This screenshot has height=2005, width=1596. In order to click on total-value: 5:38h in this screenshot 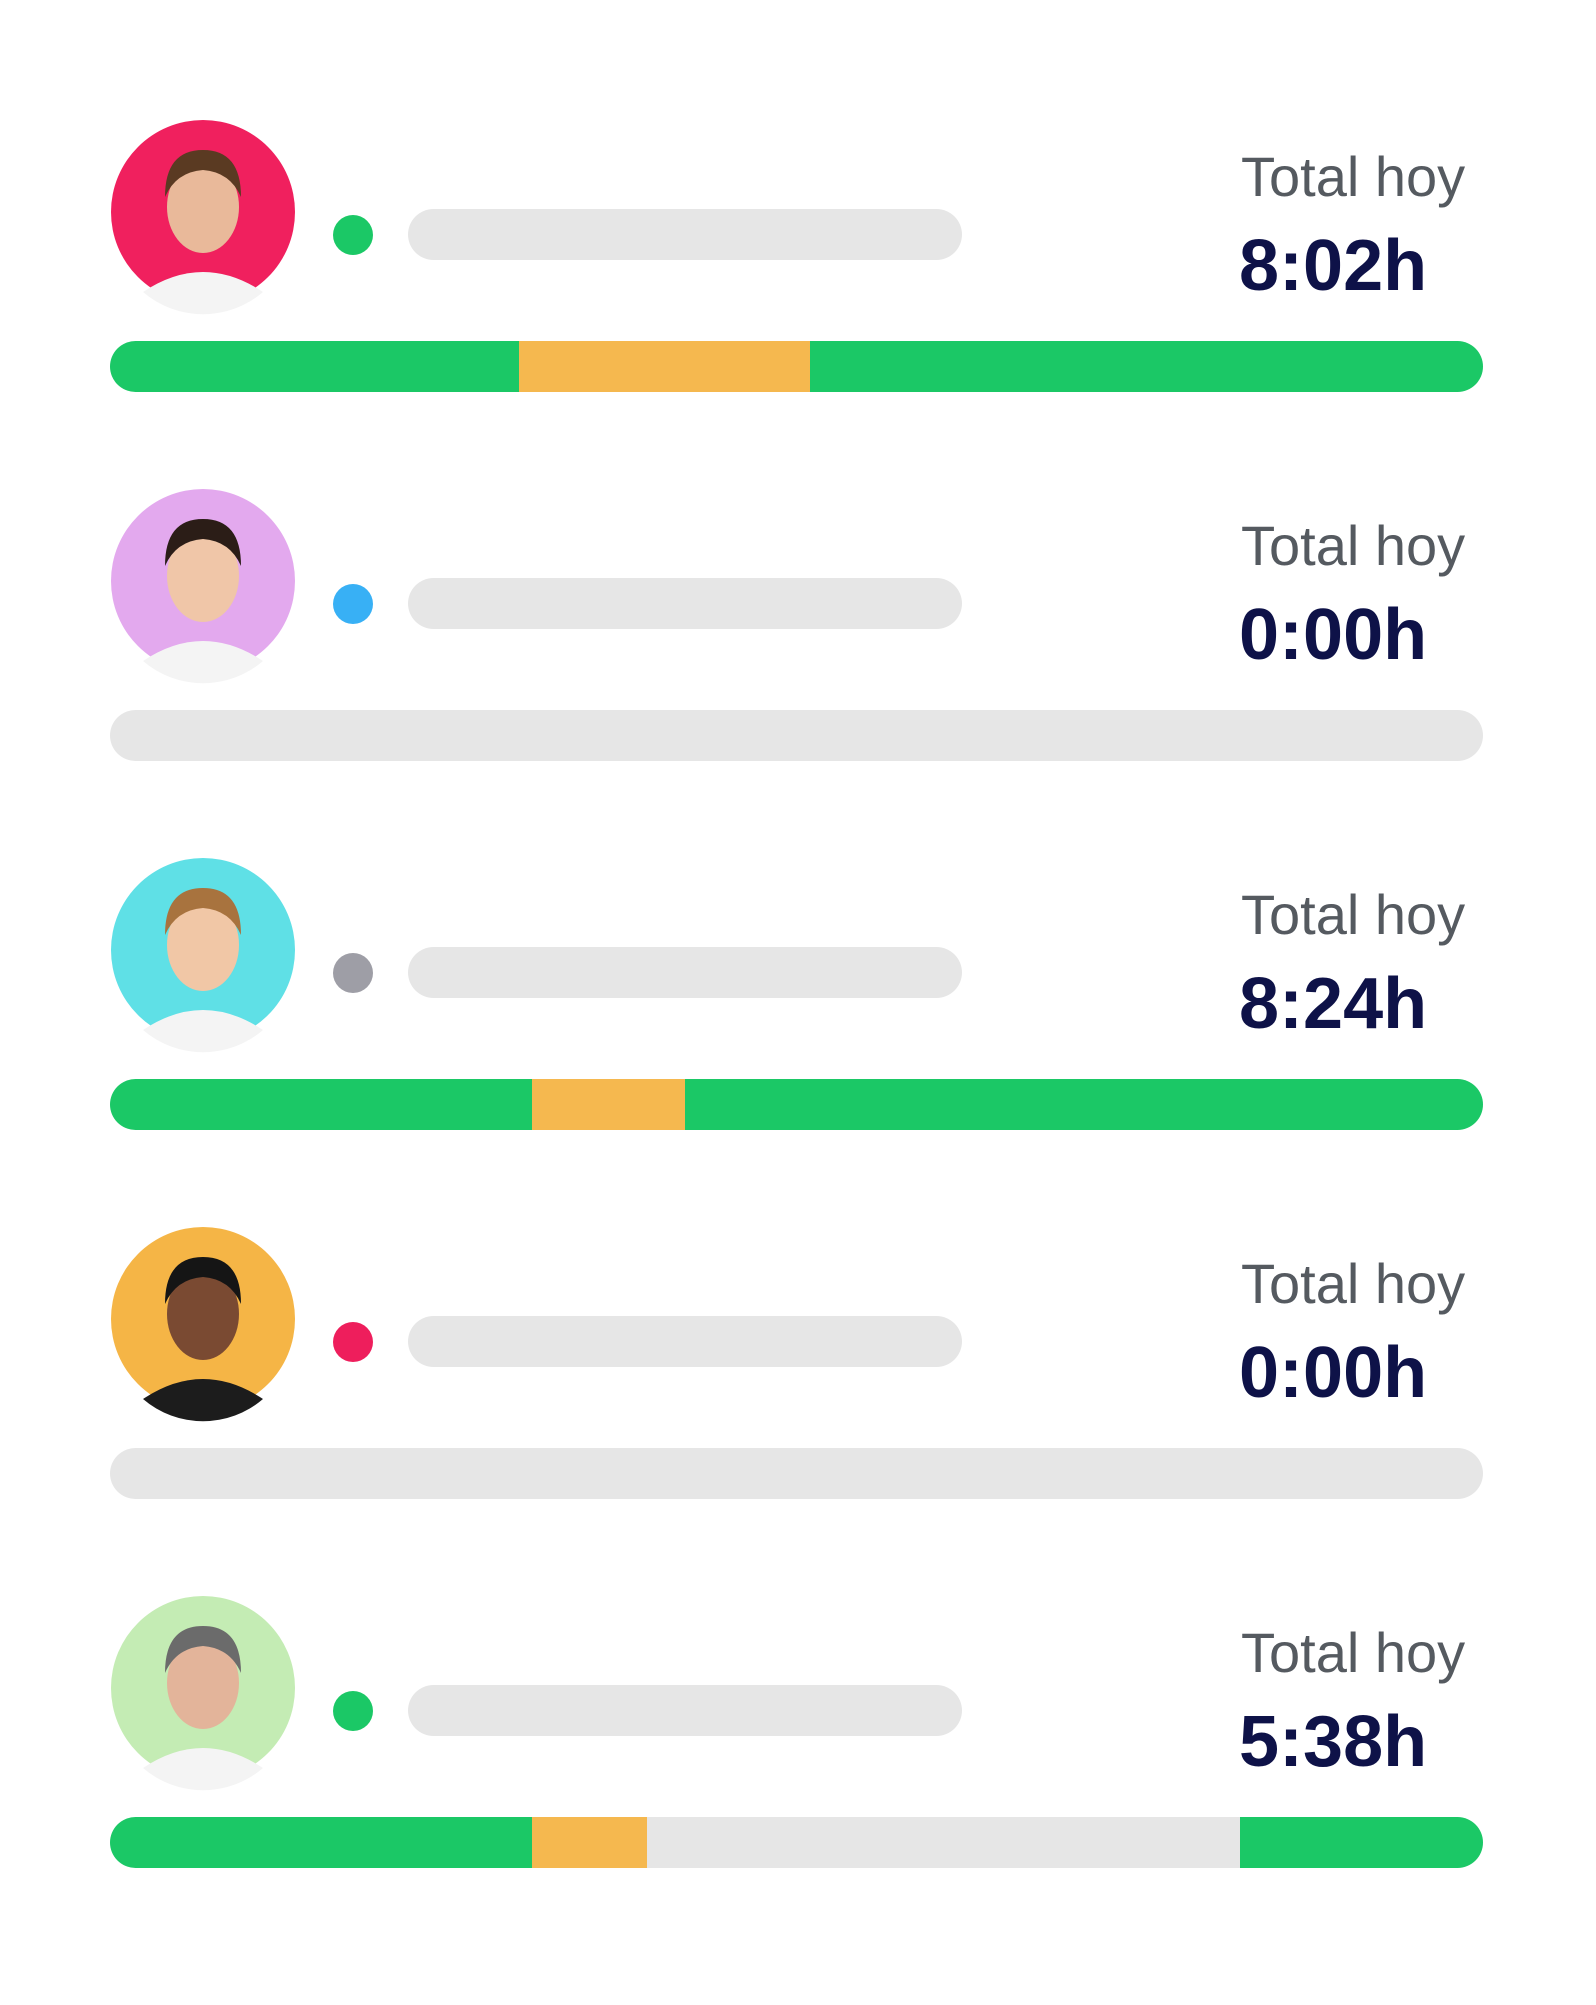, I will do `click(1333, 1742)`.